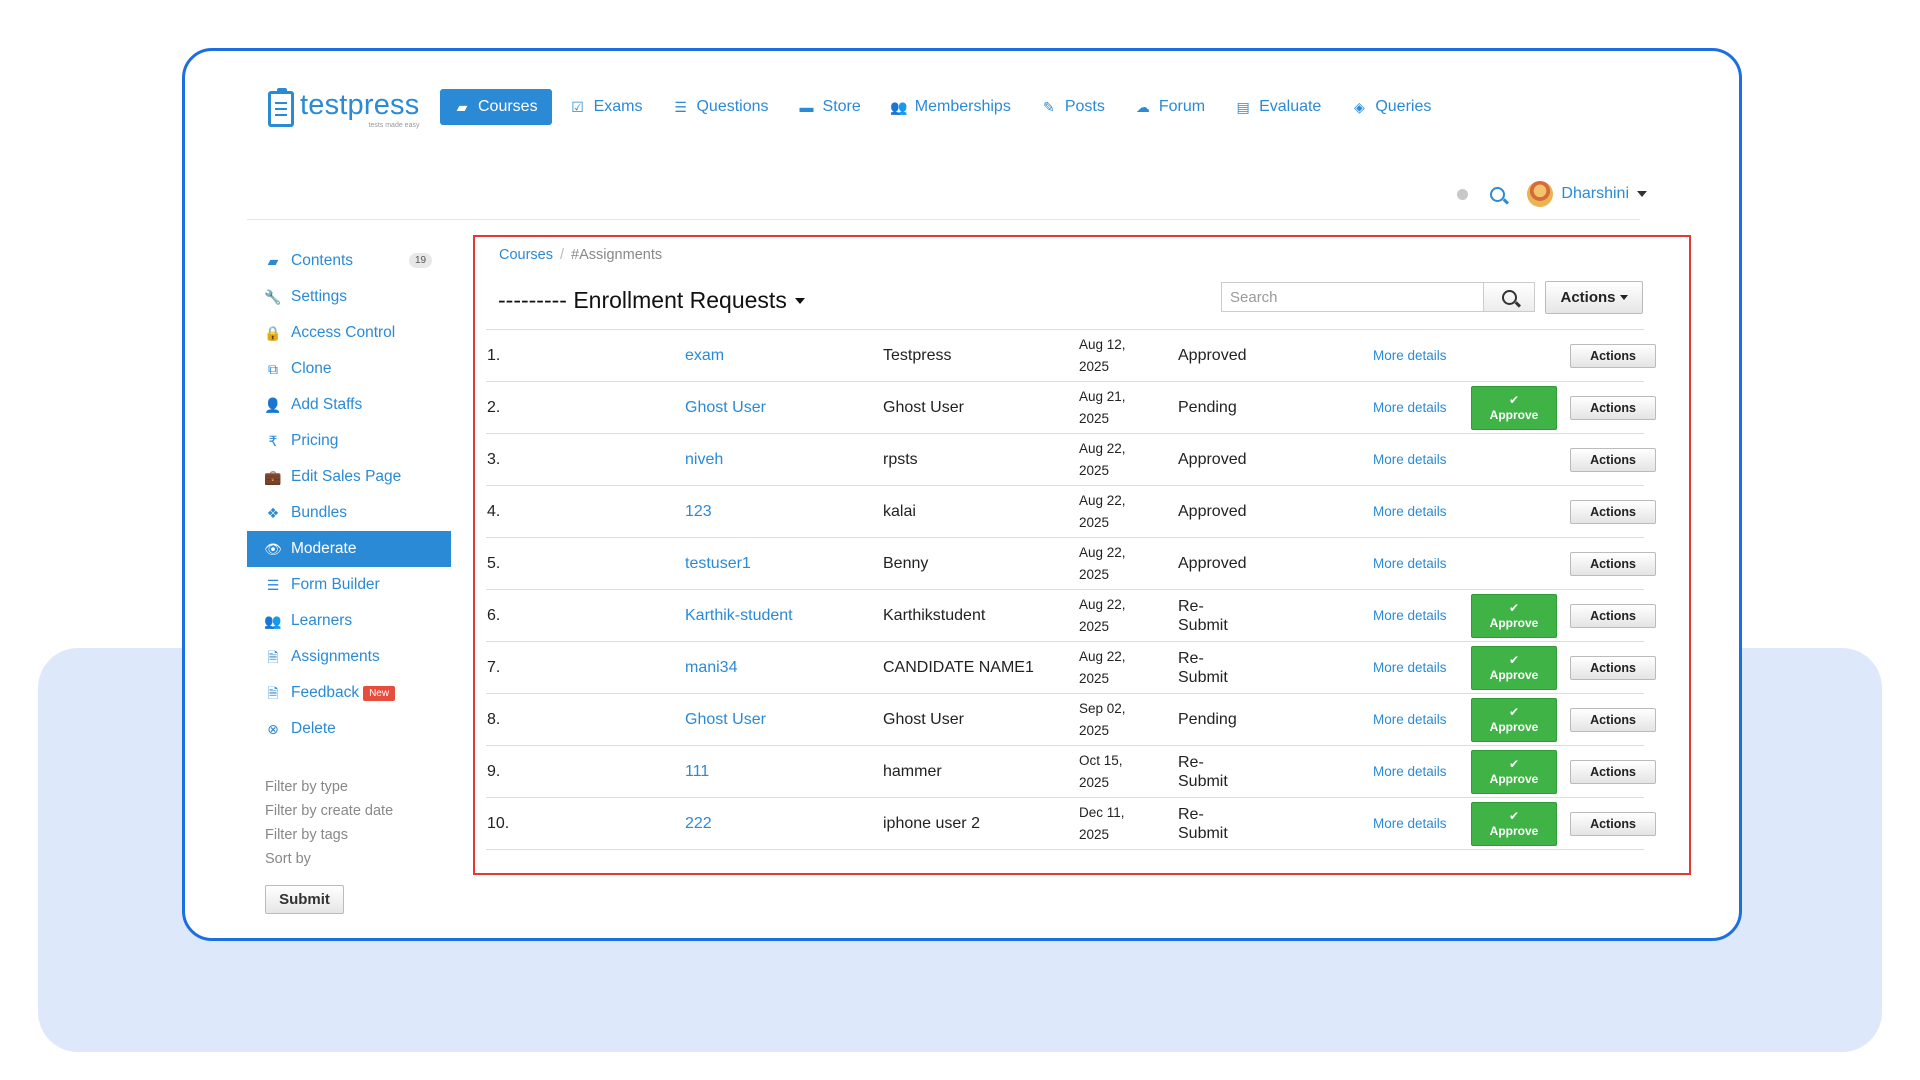  I want to click on nav-label: Memberships, so click(962, 106).